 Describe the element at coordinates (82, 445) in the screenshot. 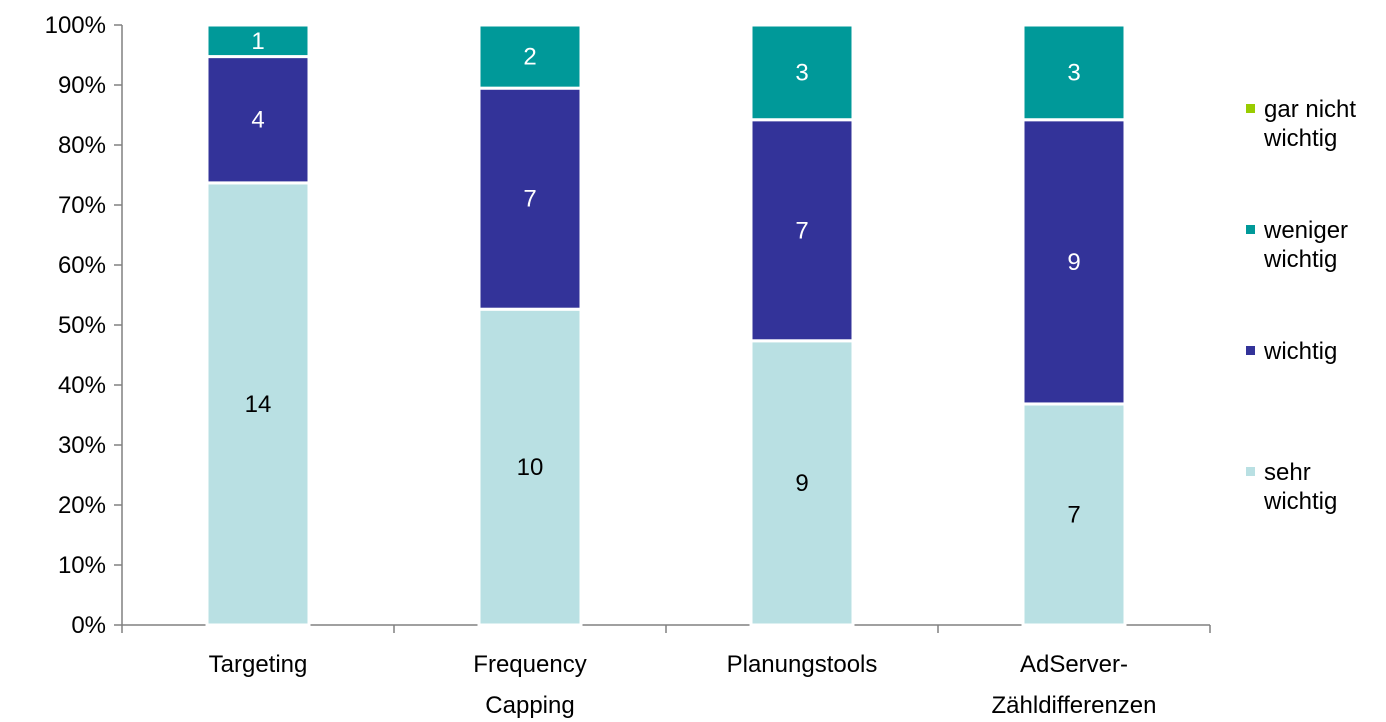

I see `y-tick-label: 30%` at that location.